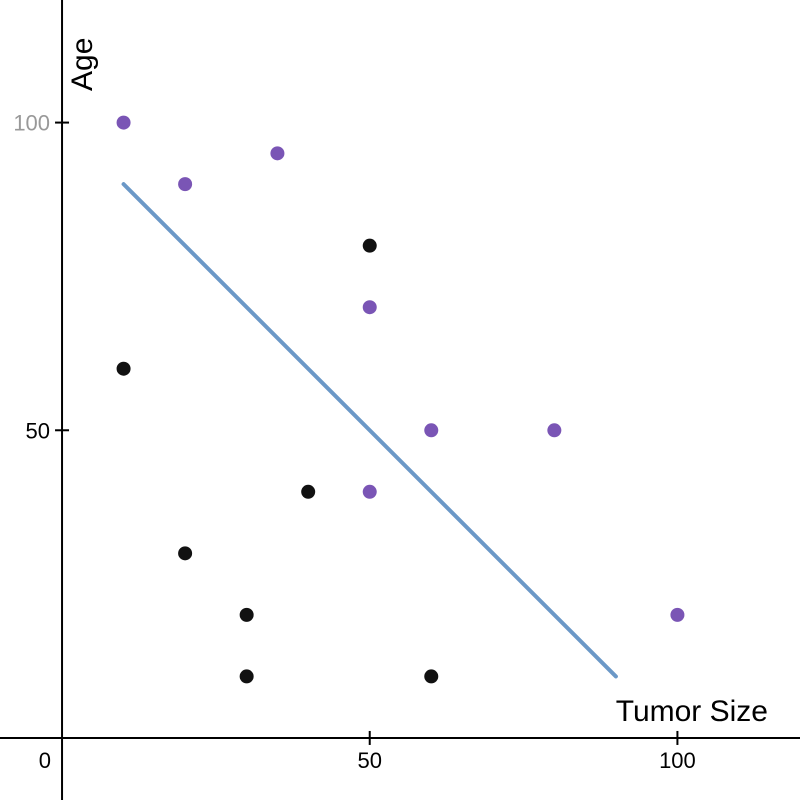 The height and width of the screenshot is (800, 800). What do you see at coordinates (677, 760) in the screenshot?
I see `x-tick-label: 100` at bounding box center [677, 760].